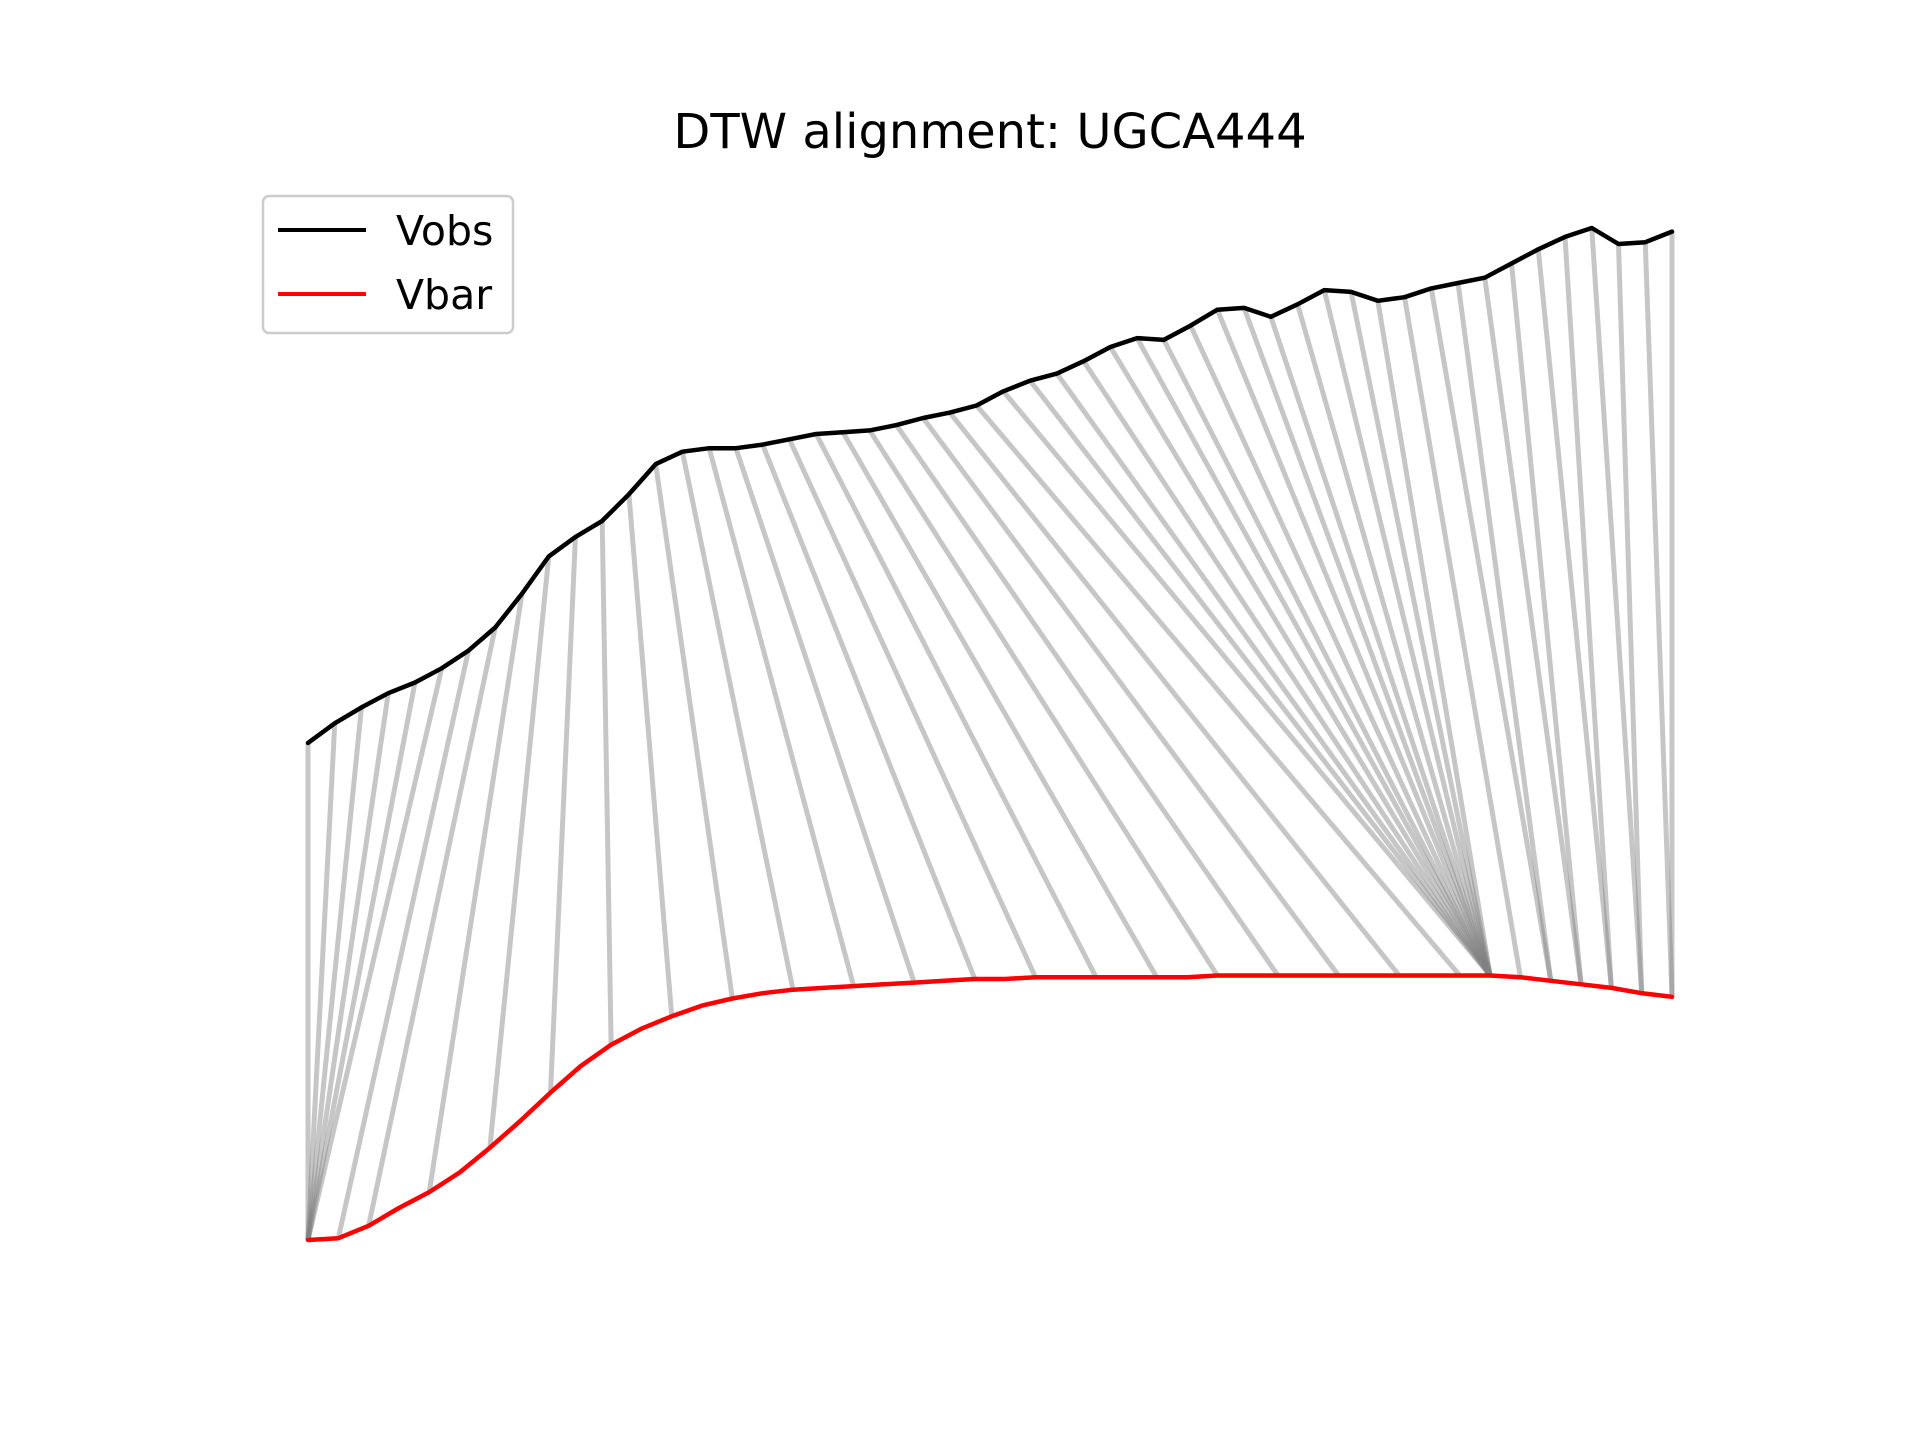  Describe the element at coordinates (444, 295) in the screenshot. I see `legend-label-vbar: Vbar` at that location.